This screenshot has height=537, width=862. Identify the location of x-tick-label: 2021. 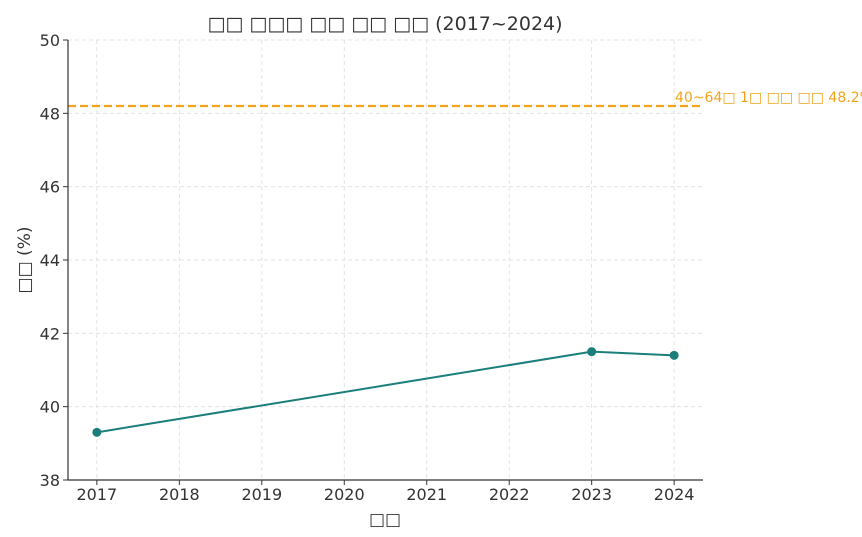
(426, 494).